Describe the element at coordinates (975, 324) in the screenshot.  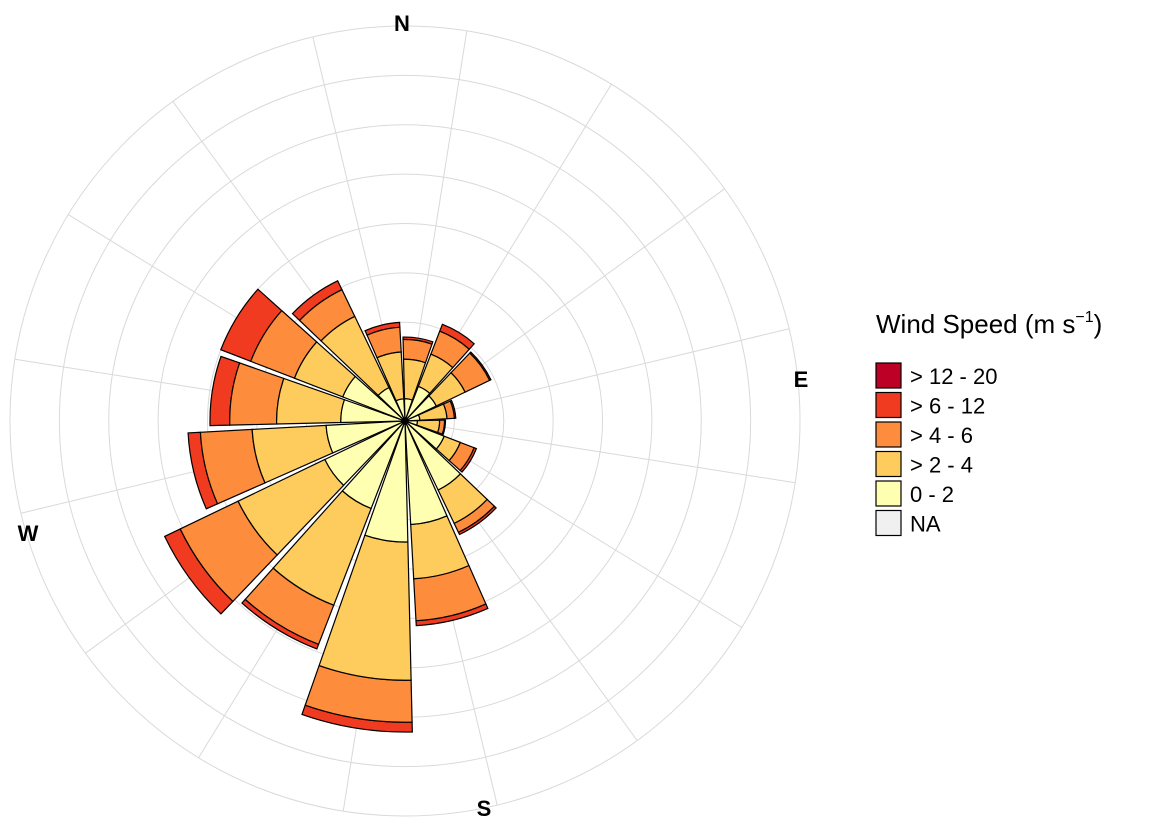
I see `legend-title-main: Wind Speed (m s` at that location.